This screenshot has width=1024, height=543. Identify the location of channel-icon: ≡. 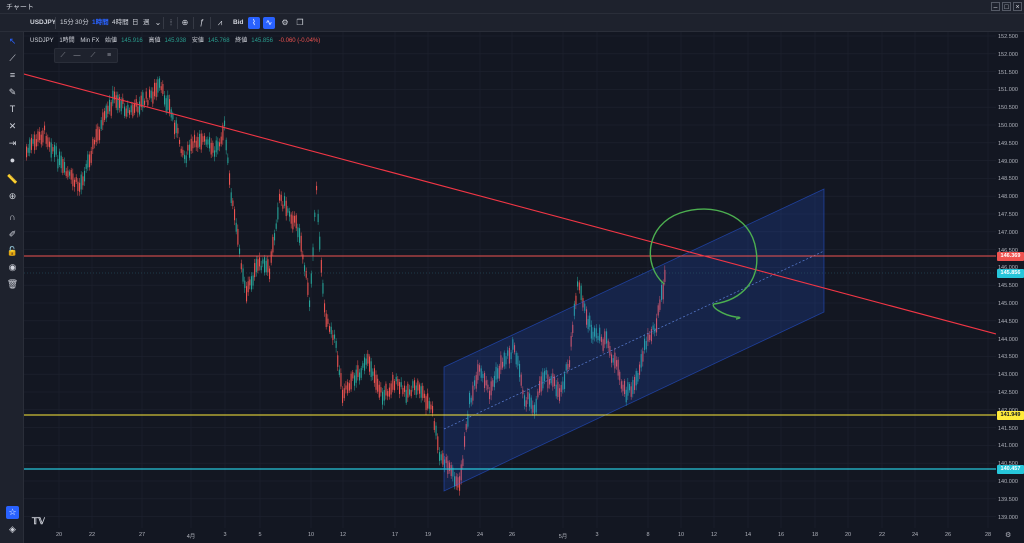
(109, 55).